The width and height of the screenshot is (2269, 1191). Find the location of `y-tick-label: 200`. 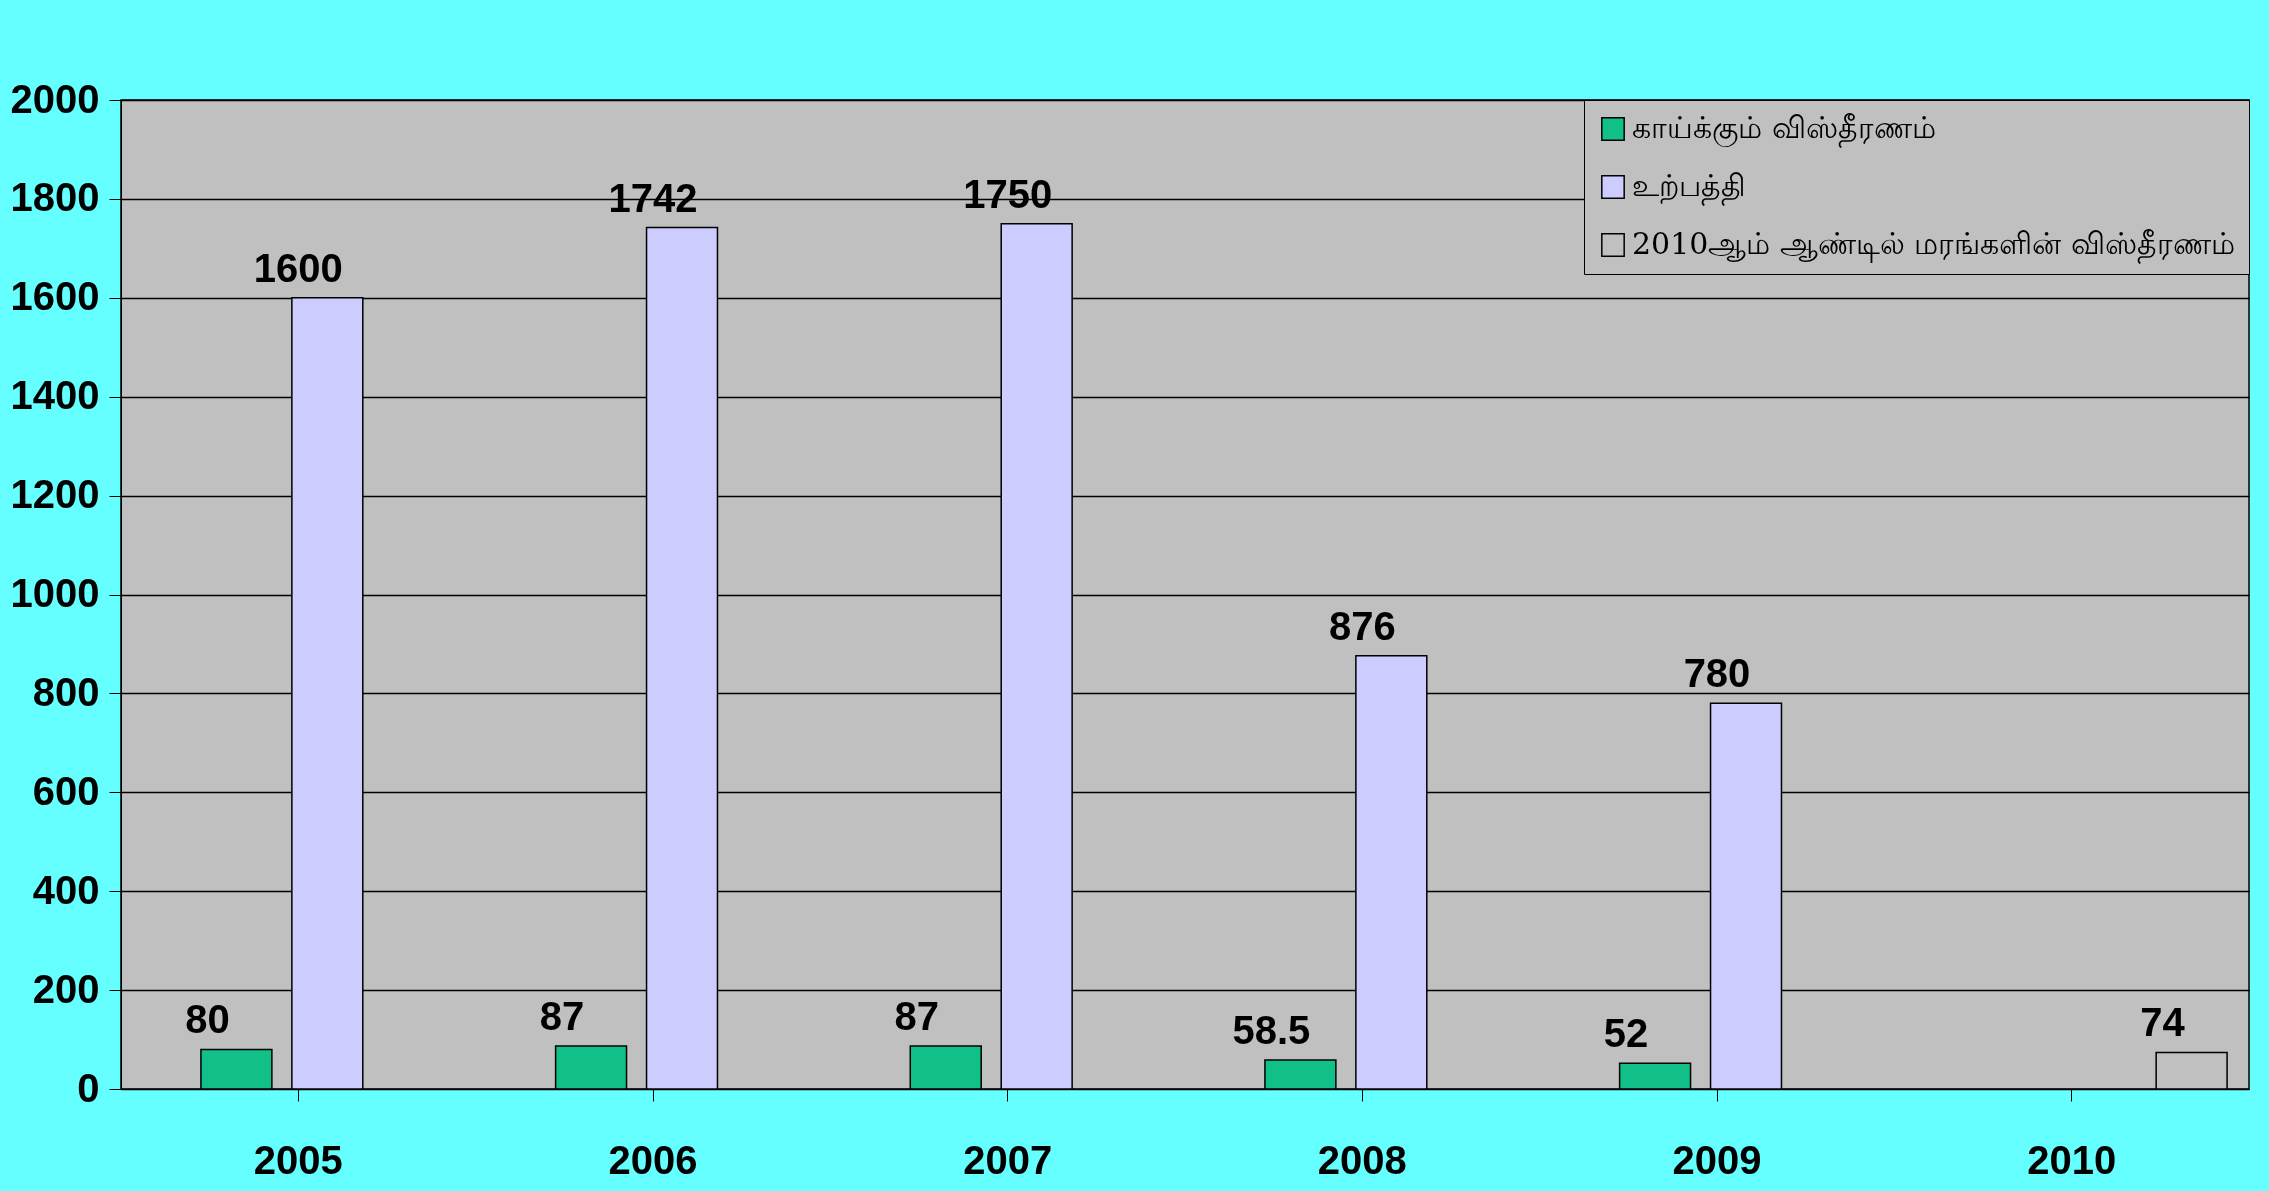

y-tick-label: 200 is located at coordinates (66, 988).